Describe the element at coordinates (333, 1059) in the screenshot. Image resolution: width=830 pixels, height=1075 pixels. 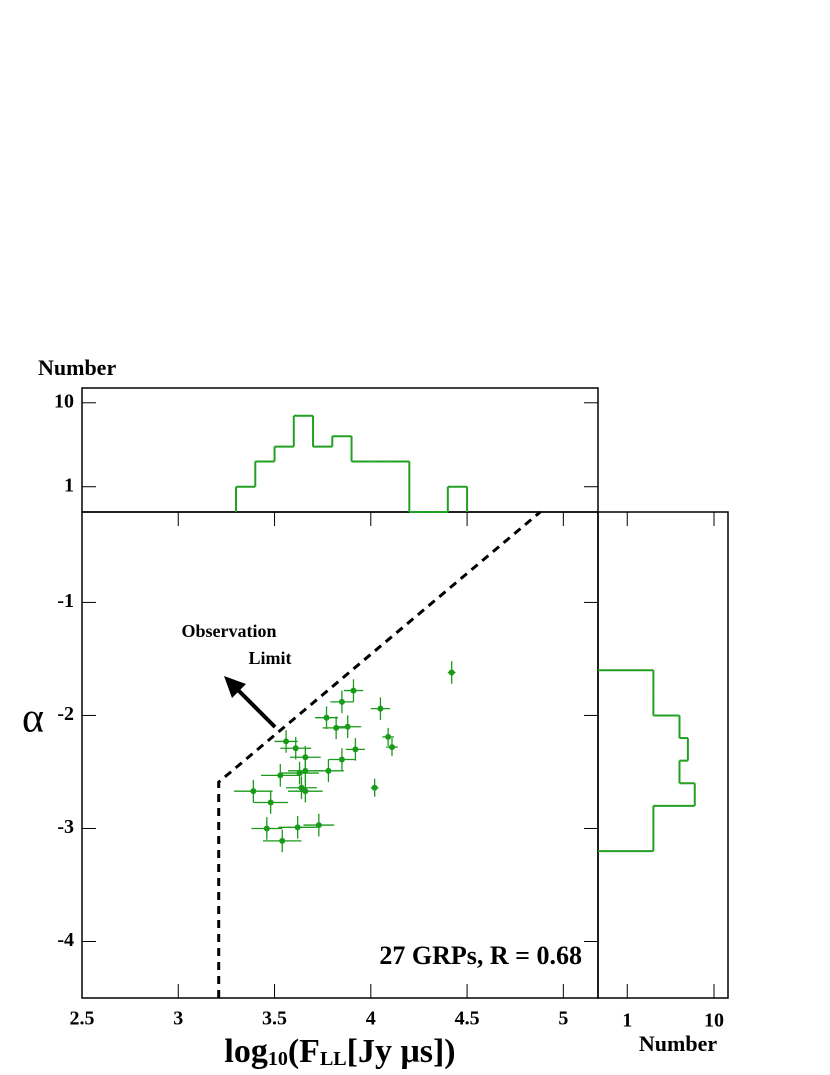
I see `x-label-sub: LL` at that location.